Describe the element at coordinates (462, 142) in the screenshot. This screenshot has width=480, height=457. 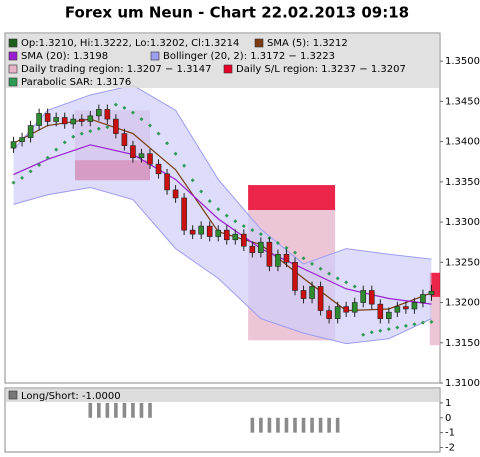
I see `y-tick-label: 1.3400` at that location.